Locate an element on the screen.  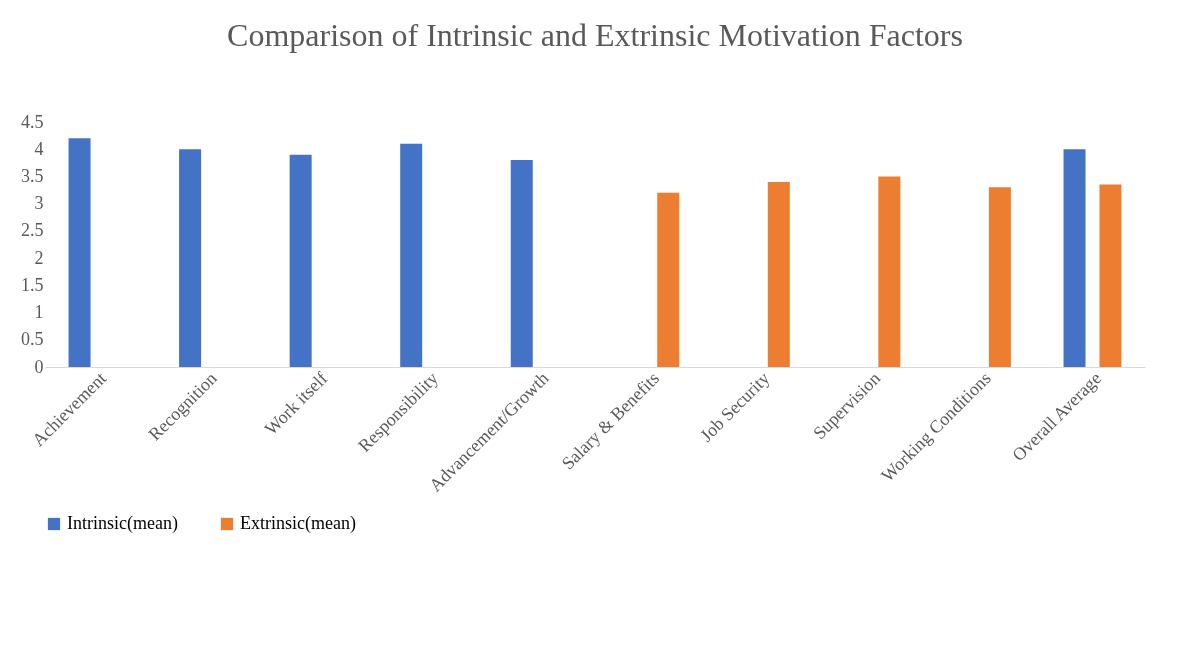
y-tick-label: 1 is located at coordinates (39, 312).